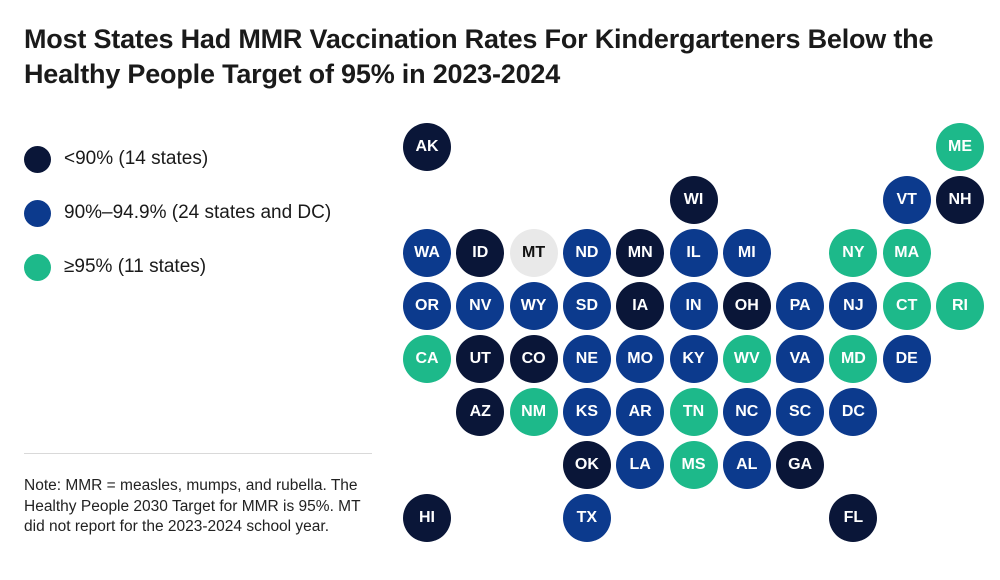 This screenshot has height=580, width=1000. Describe the element at coordinates (37, 159) in the screenshot. I see `legend-swatch-low` at that location.